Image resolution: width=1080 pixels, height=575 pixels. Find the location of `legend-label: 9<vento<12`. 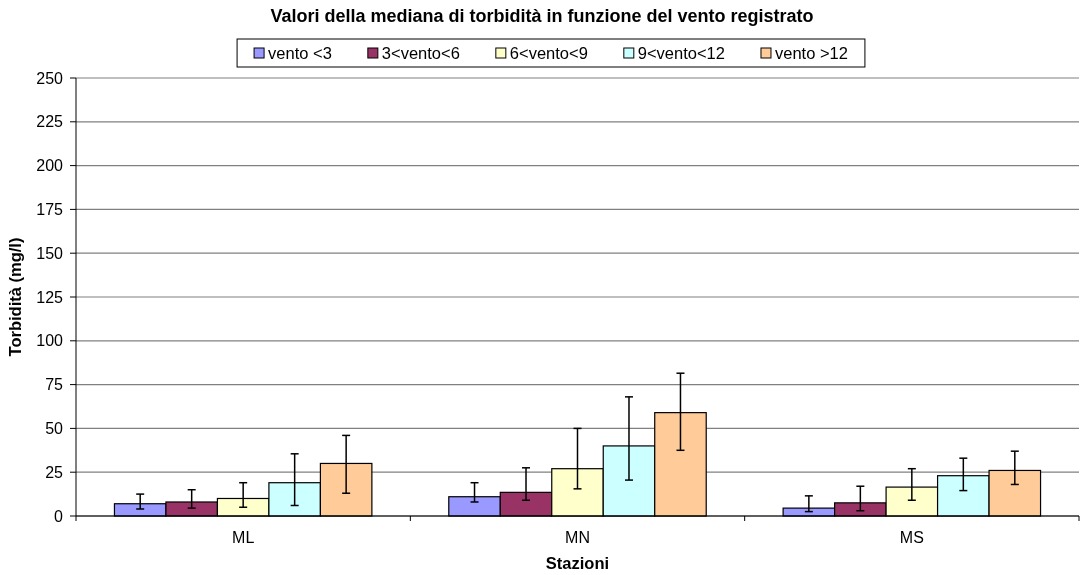

legend-label: 9<vento<12 is located at coordinates (681, 52).